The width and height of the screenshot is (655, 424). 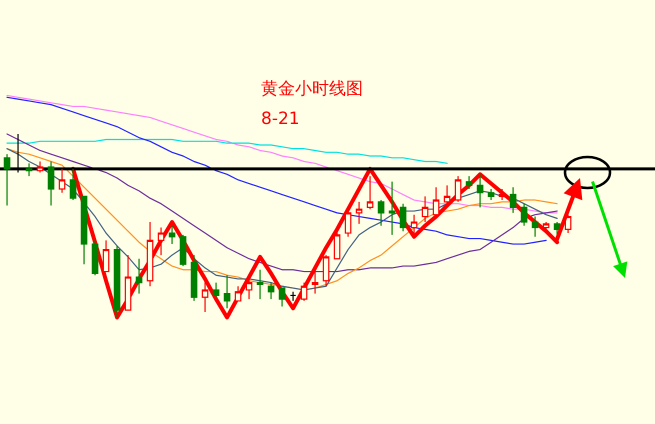 I want to click on chart-title: 黄金小时线图, so click(x=312, y=89).